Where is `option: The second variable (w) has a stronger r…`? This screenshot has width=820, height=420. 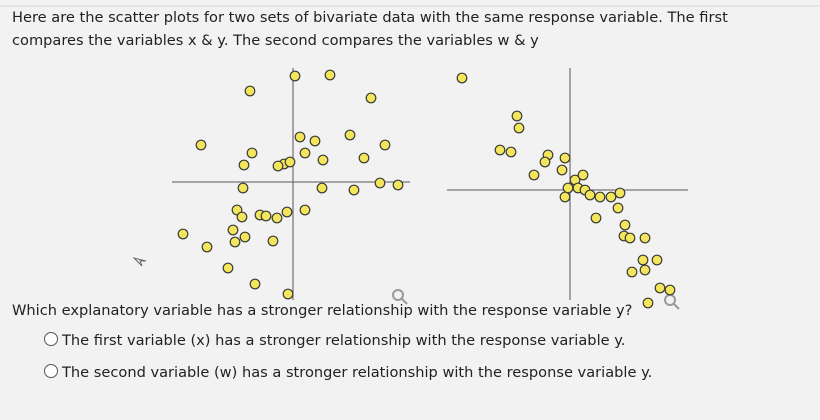 option: The second variable (w) has a stronger r… is located at coordinates (348, 372).